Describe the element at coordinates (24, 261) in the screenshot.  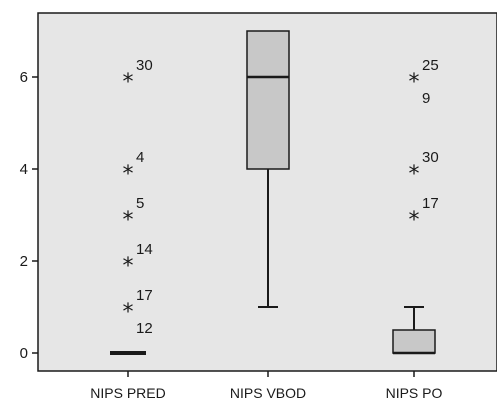
I see `y-tick-label: 2` at that location.